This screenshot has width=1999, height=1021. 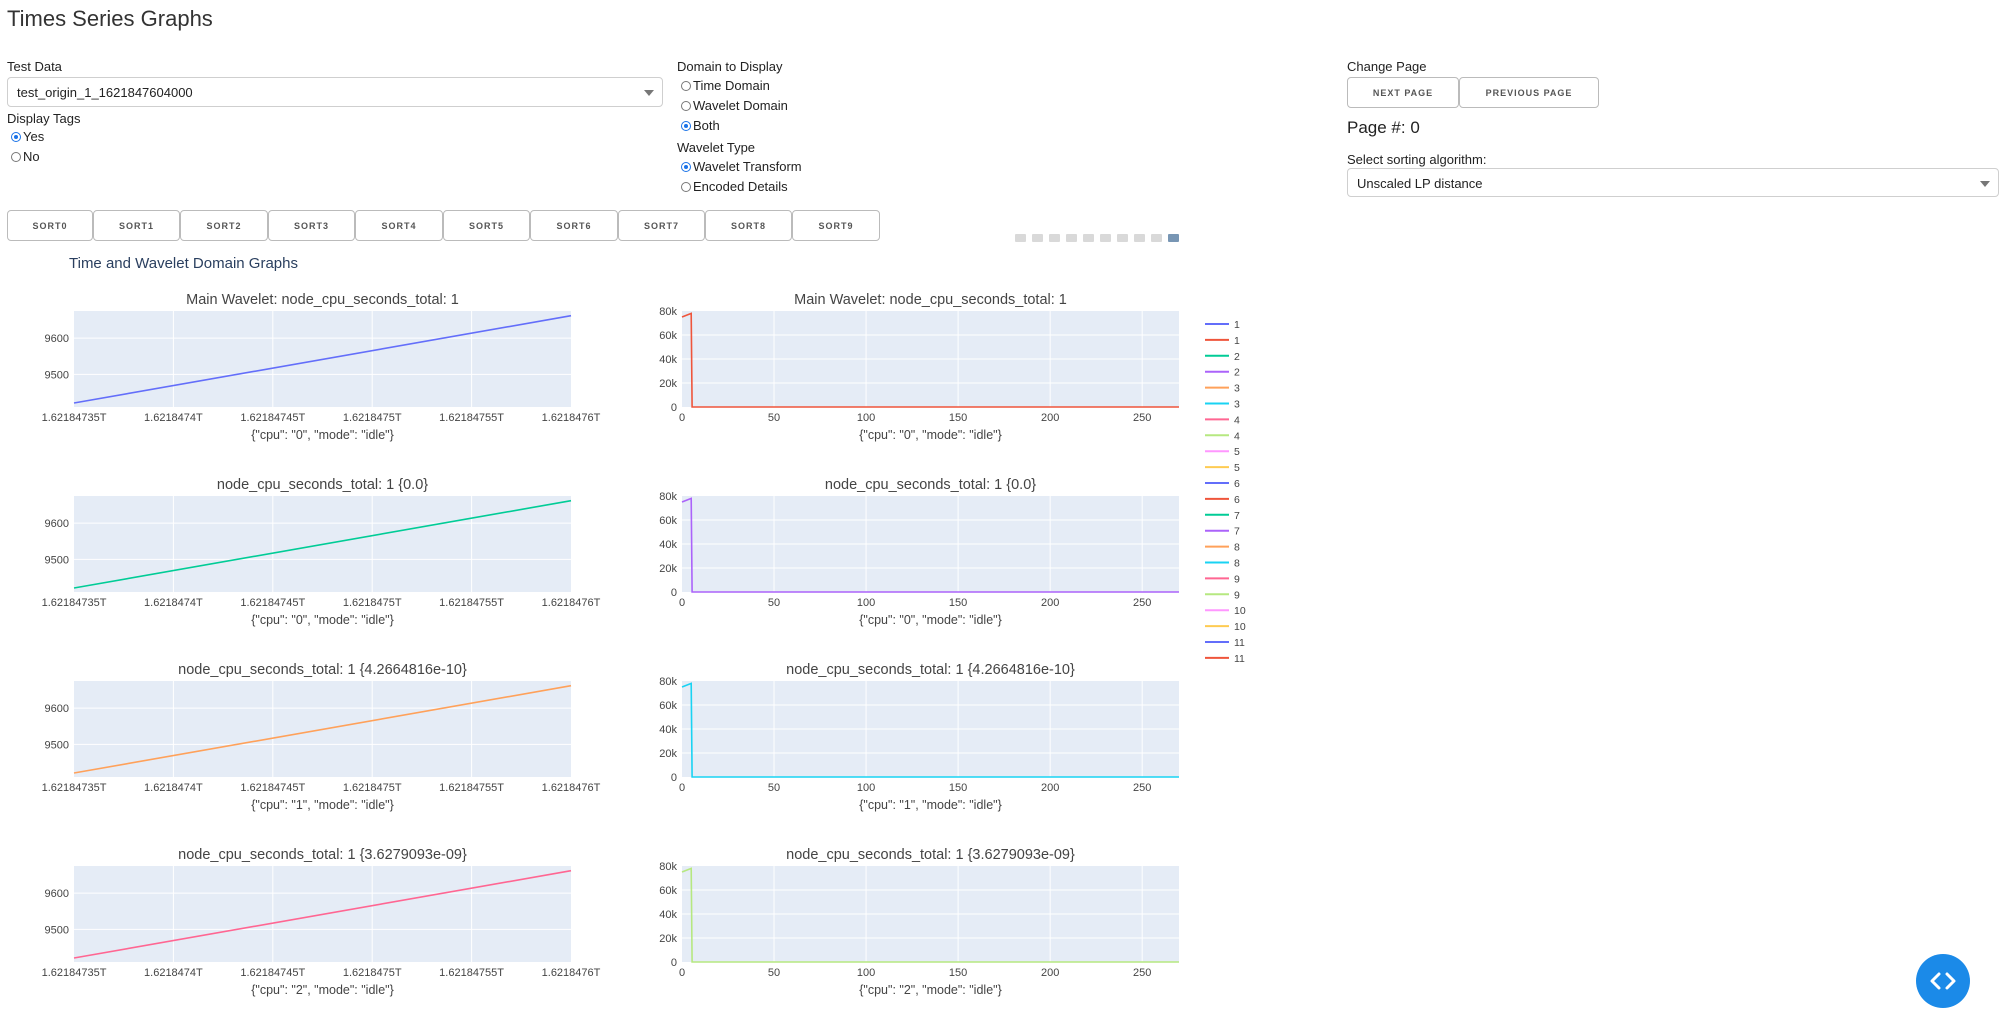 I want to click on autoscale-icon, so click(x=1139, y=238).